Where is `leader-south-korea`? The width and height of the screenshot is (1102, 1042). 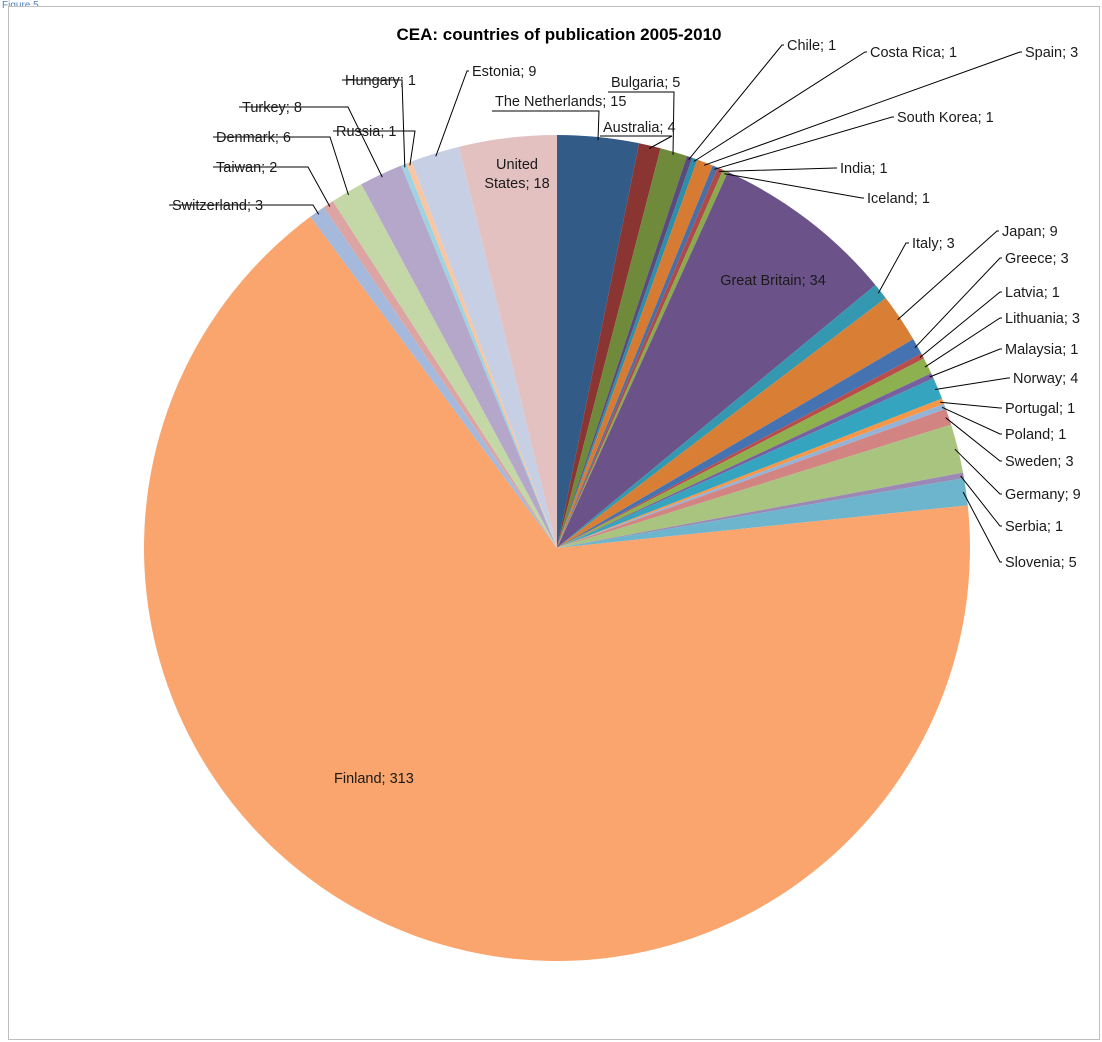 leader-south-korea is located at coordinates (804, 143).